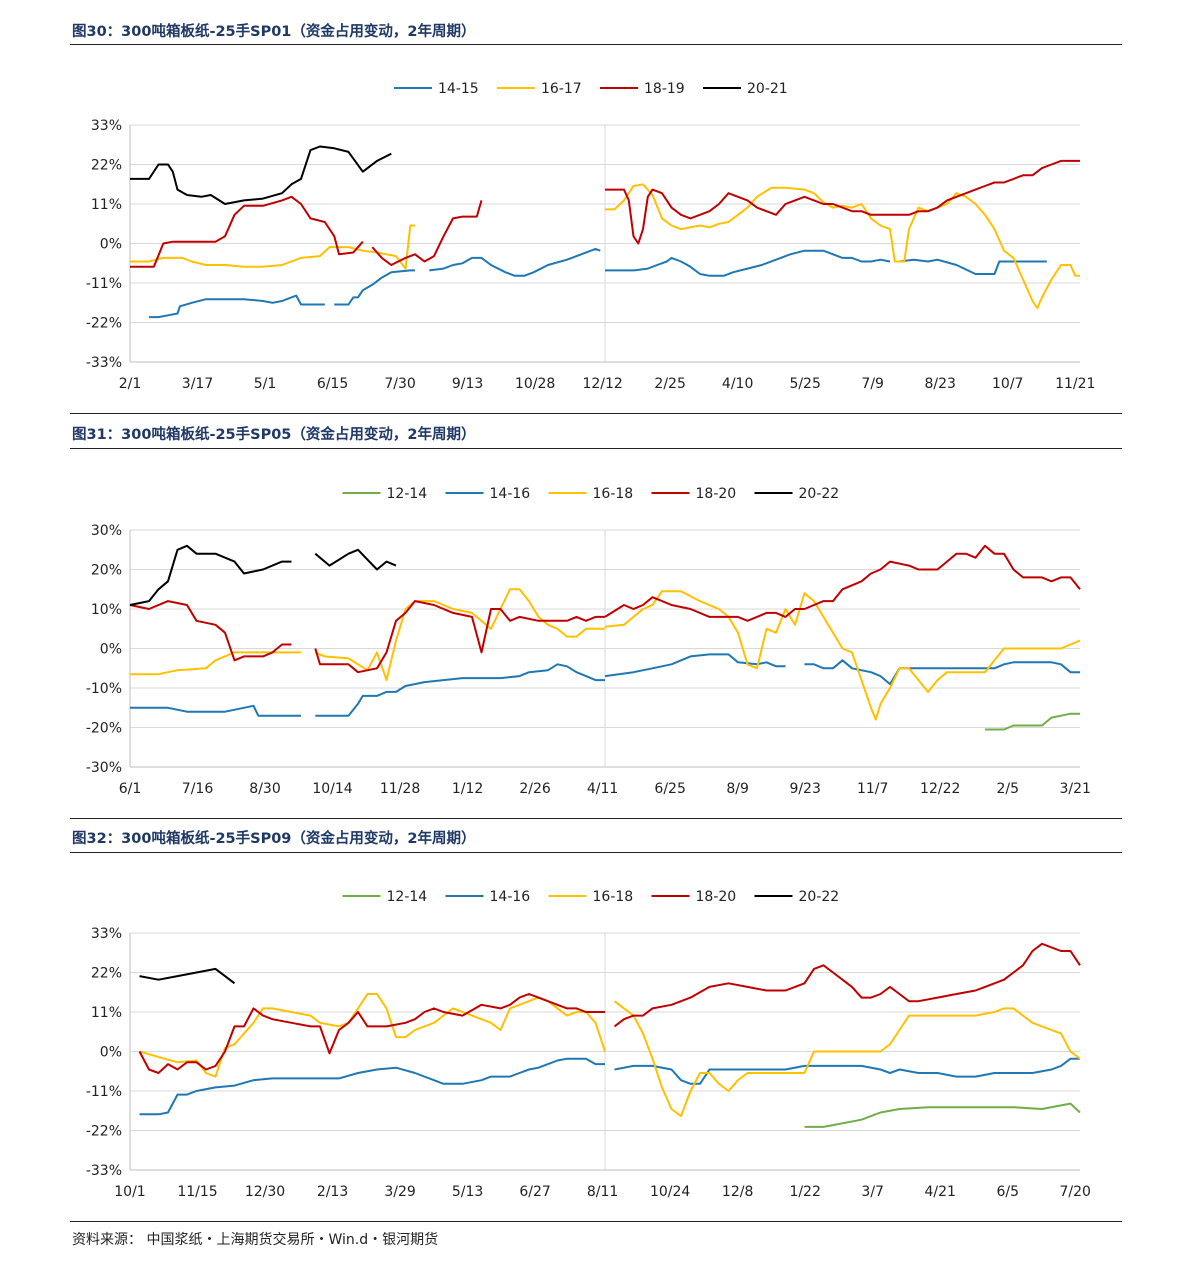 Image resolution: width=1191 pixels, height=1268 pixels. I want to click on x-tick-label: 3/7, so click(872, 1192).